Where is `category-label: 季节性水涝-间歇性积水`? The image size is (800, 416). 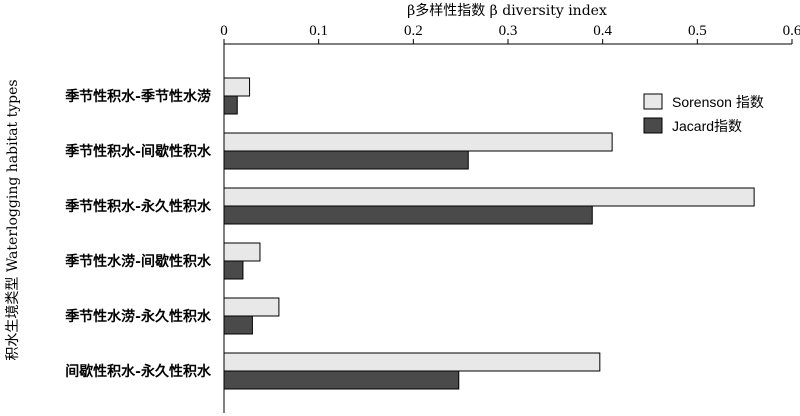
category-label: 季节性水涝-间歇性积水 is located at coordinates (138, 261).